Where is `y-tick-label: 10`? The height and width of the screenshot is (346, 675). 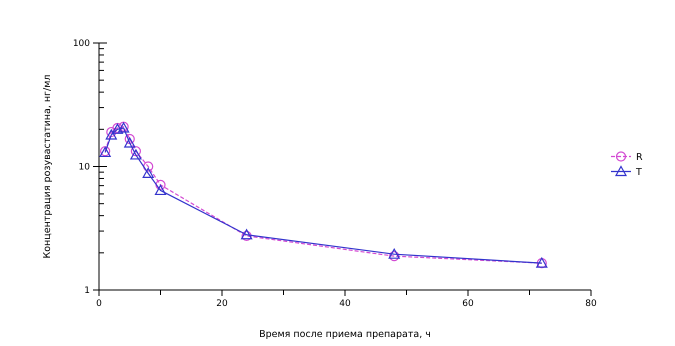
y-tick-label: 10 is located at coordinates (84, 167).